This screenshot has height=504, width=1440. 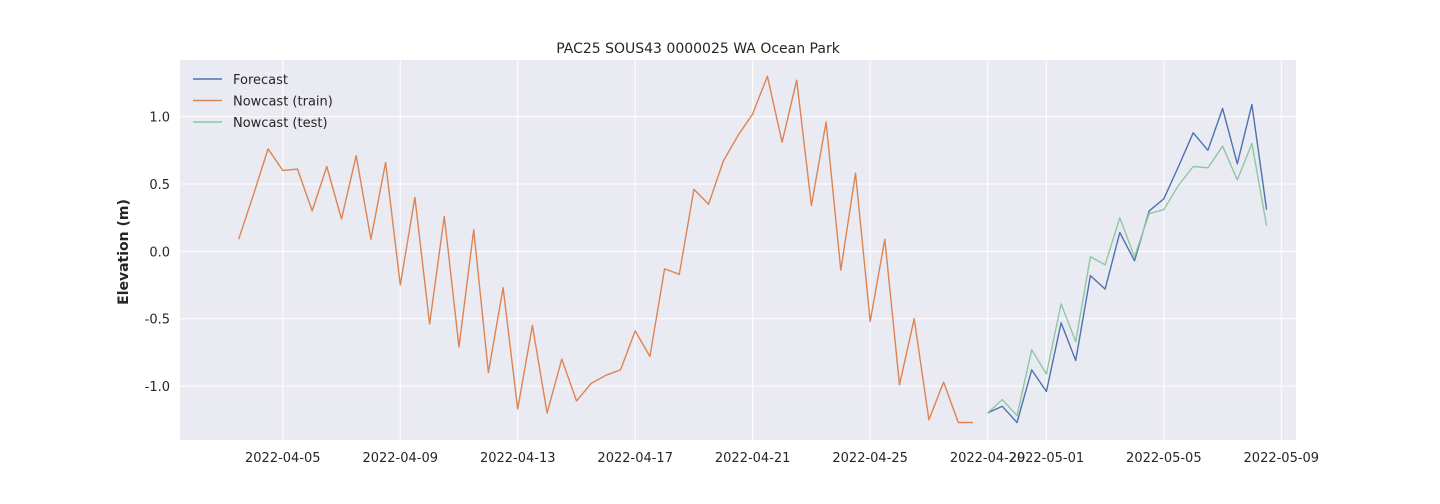 I want to click on chart-title: PAC25 SOUS43 0000025 WA Ocean Park, so click(x=698, y=49).